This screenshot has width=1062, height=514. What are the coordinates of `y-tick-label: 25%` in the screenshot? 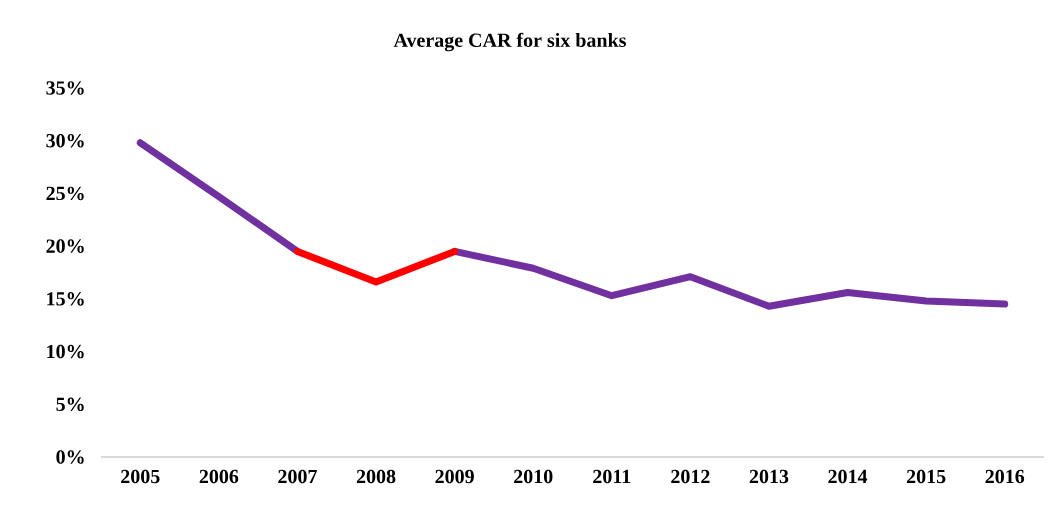 It's located at (65, 193).